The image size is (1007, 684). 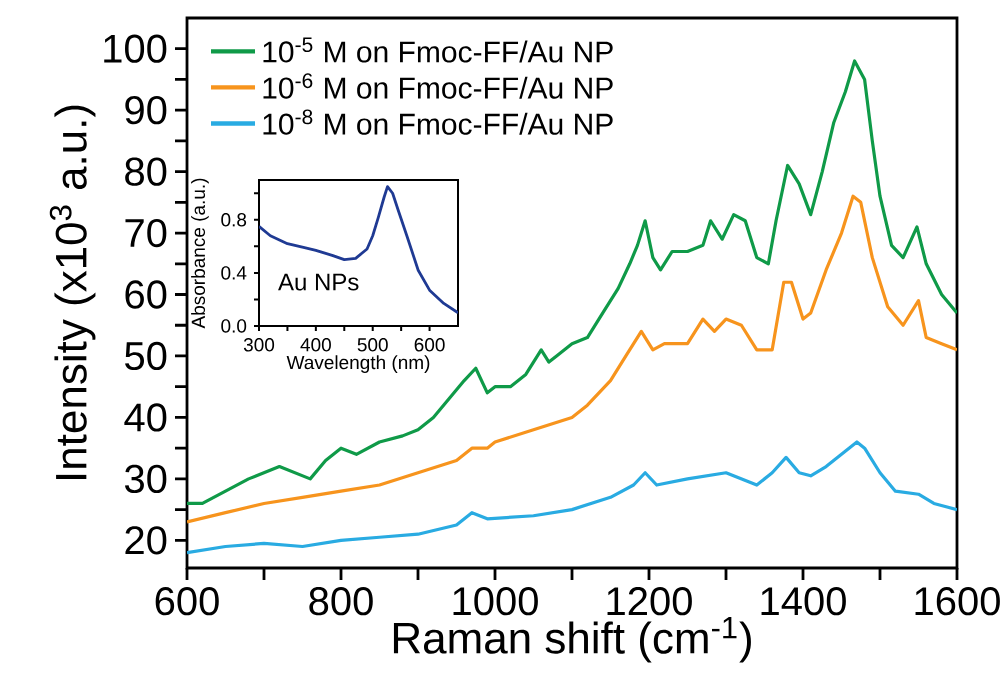 I want to click on x-tick-label: 500, so click(x=372, y=345).